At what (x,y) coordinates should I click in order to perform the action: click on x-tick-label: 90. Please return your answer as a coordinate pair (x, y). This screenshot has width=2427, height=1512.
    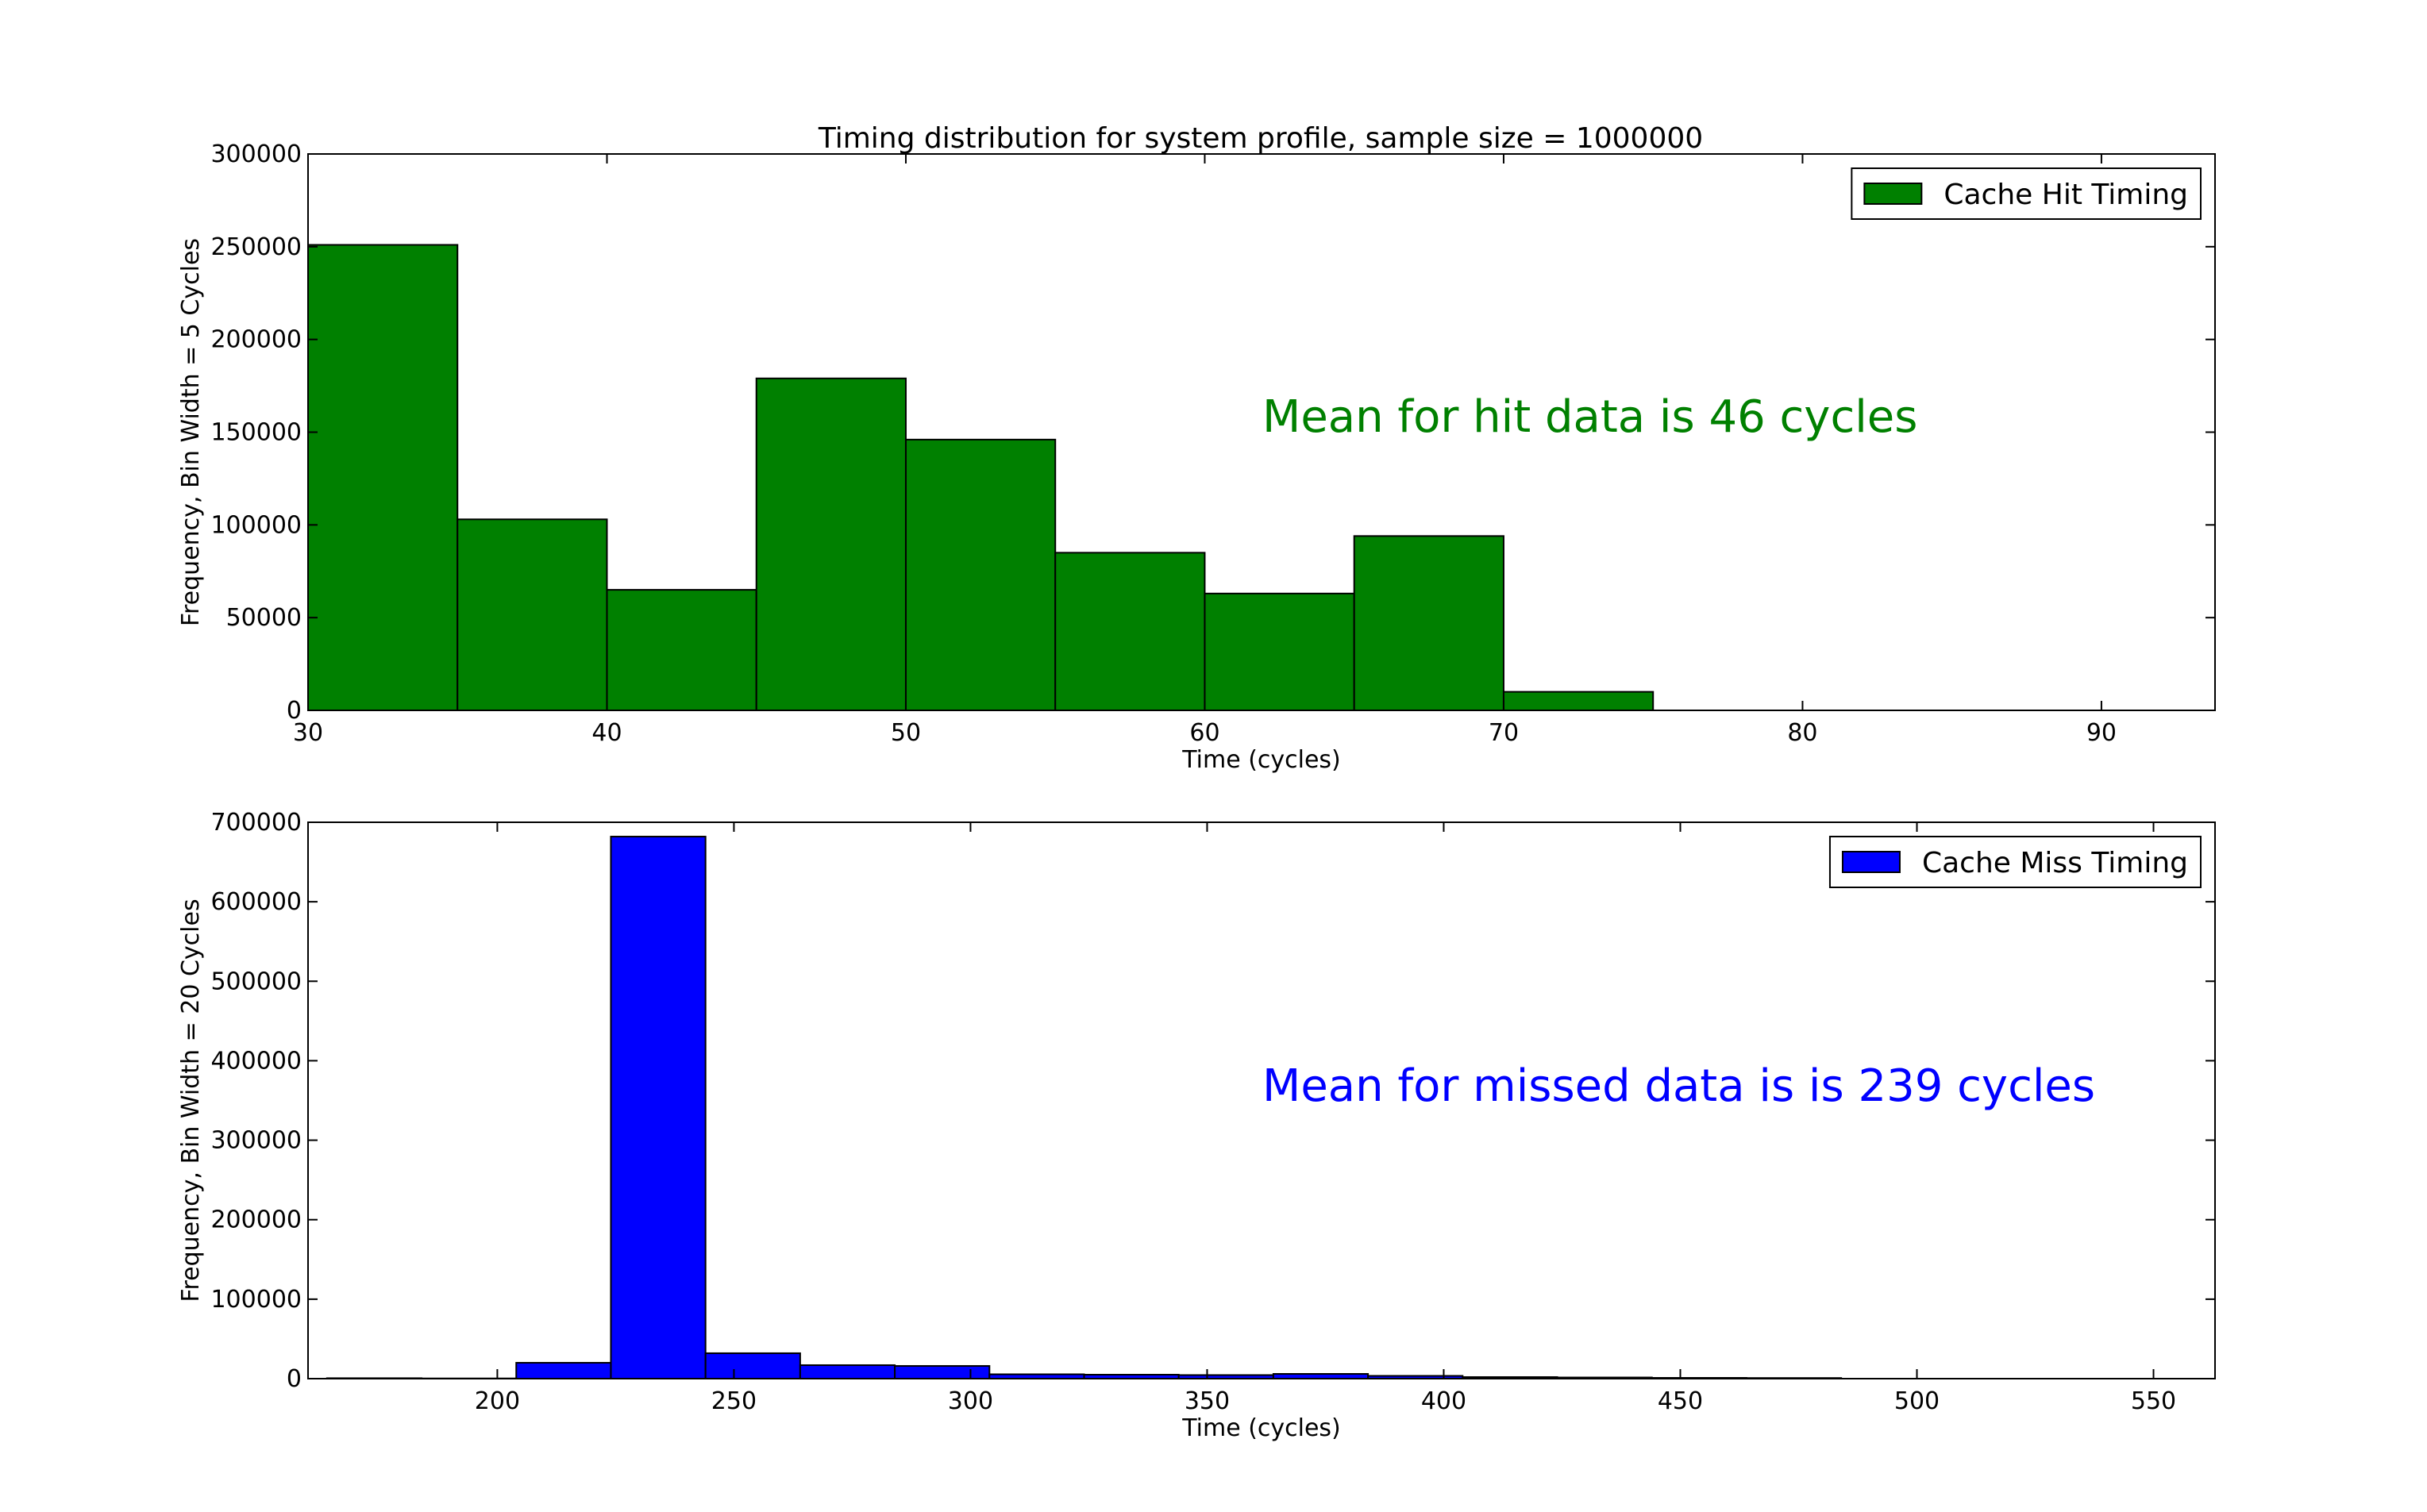
    Looking at the image, I should click on (2101, 733).